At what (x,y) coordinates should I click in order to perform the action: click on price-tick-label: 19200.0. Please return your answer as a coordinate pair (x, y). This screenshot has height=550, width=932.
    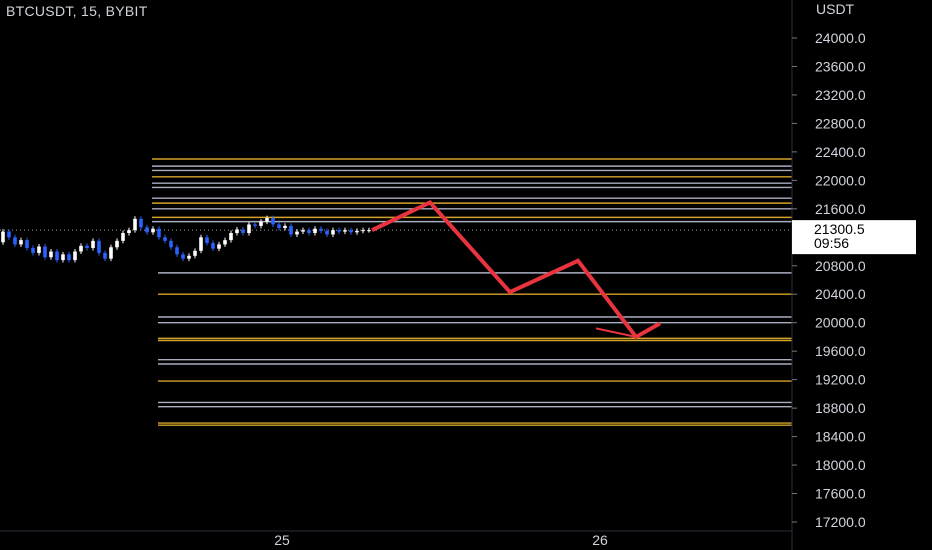
    Looking at the image, I should click on (840, 380).